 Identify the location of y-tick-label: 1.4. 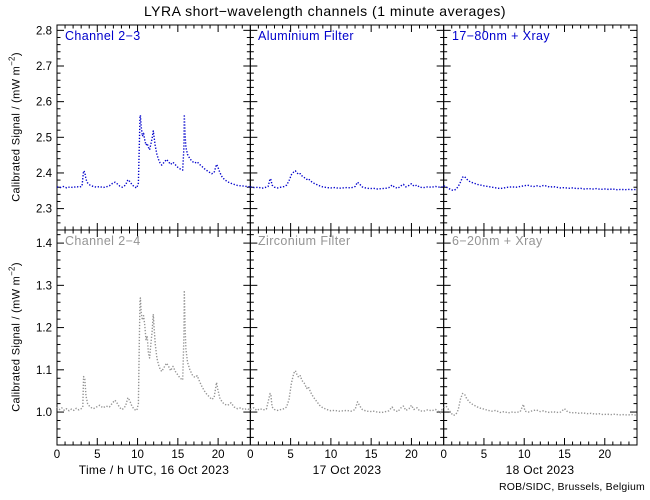
(44, 244).